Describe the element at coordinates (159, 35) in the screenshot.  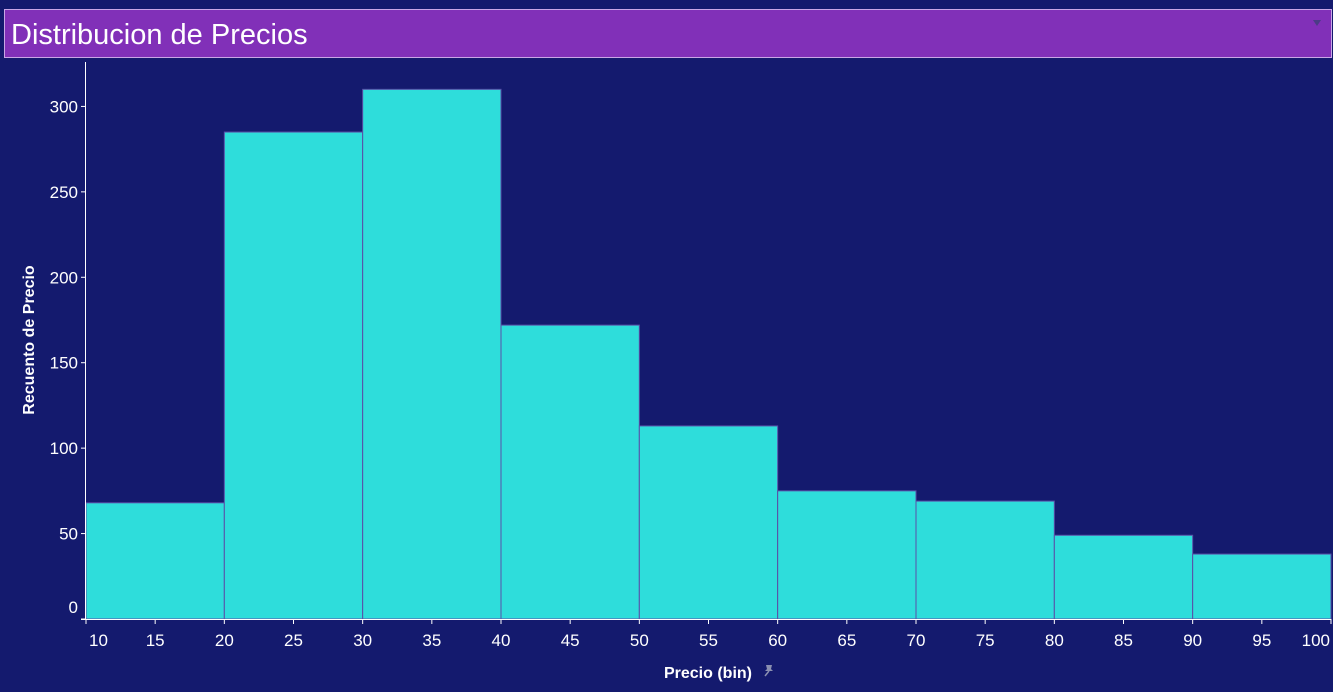
I see `chart-title: Distribucion de Precios` at that location.